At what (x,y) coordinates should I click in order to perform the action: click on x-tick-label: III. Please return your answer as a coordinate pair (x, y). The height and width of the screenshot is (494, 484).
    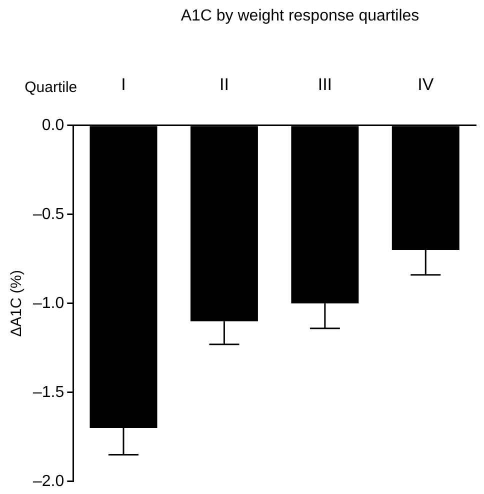
    Looking at the image, I should click on (325, 84).